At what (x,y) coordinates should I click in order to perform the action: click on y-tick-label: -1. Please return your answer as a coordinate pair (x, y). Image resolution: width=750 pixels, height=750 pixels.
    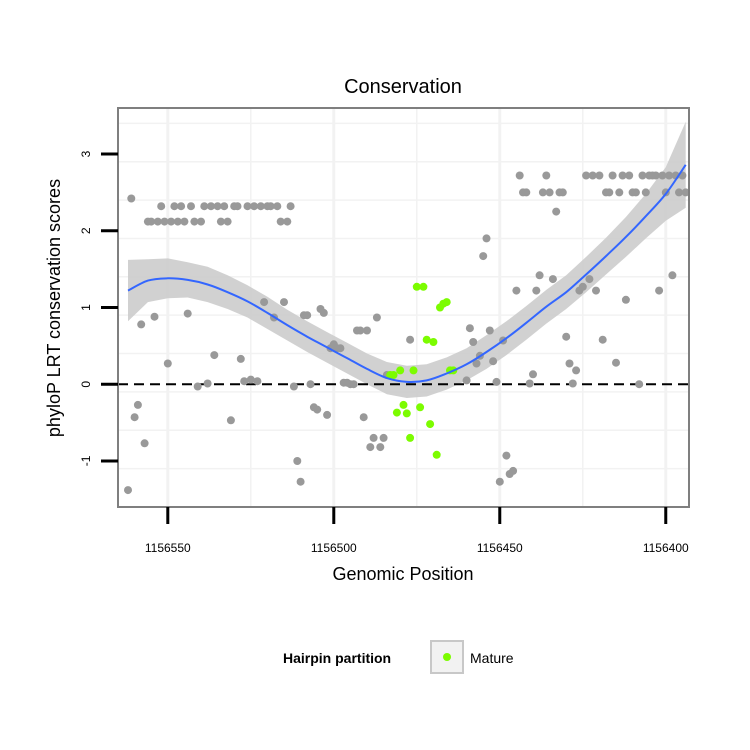
    Looking at the image, I should click on (86, 460).